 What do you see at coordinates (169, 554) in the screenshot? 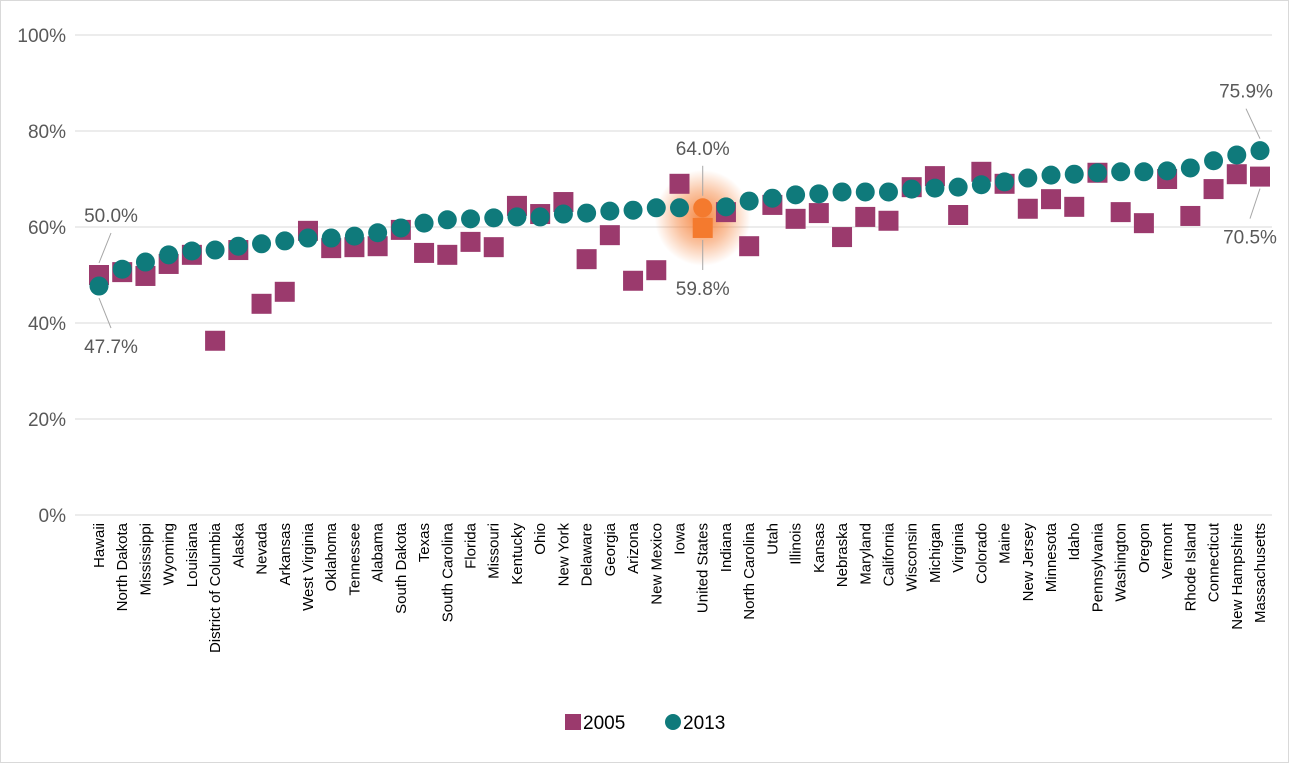
I see `x-tick-label: Wyoming` at bounding box center [169, 554].